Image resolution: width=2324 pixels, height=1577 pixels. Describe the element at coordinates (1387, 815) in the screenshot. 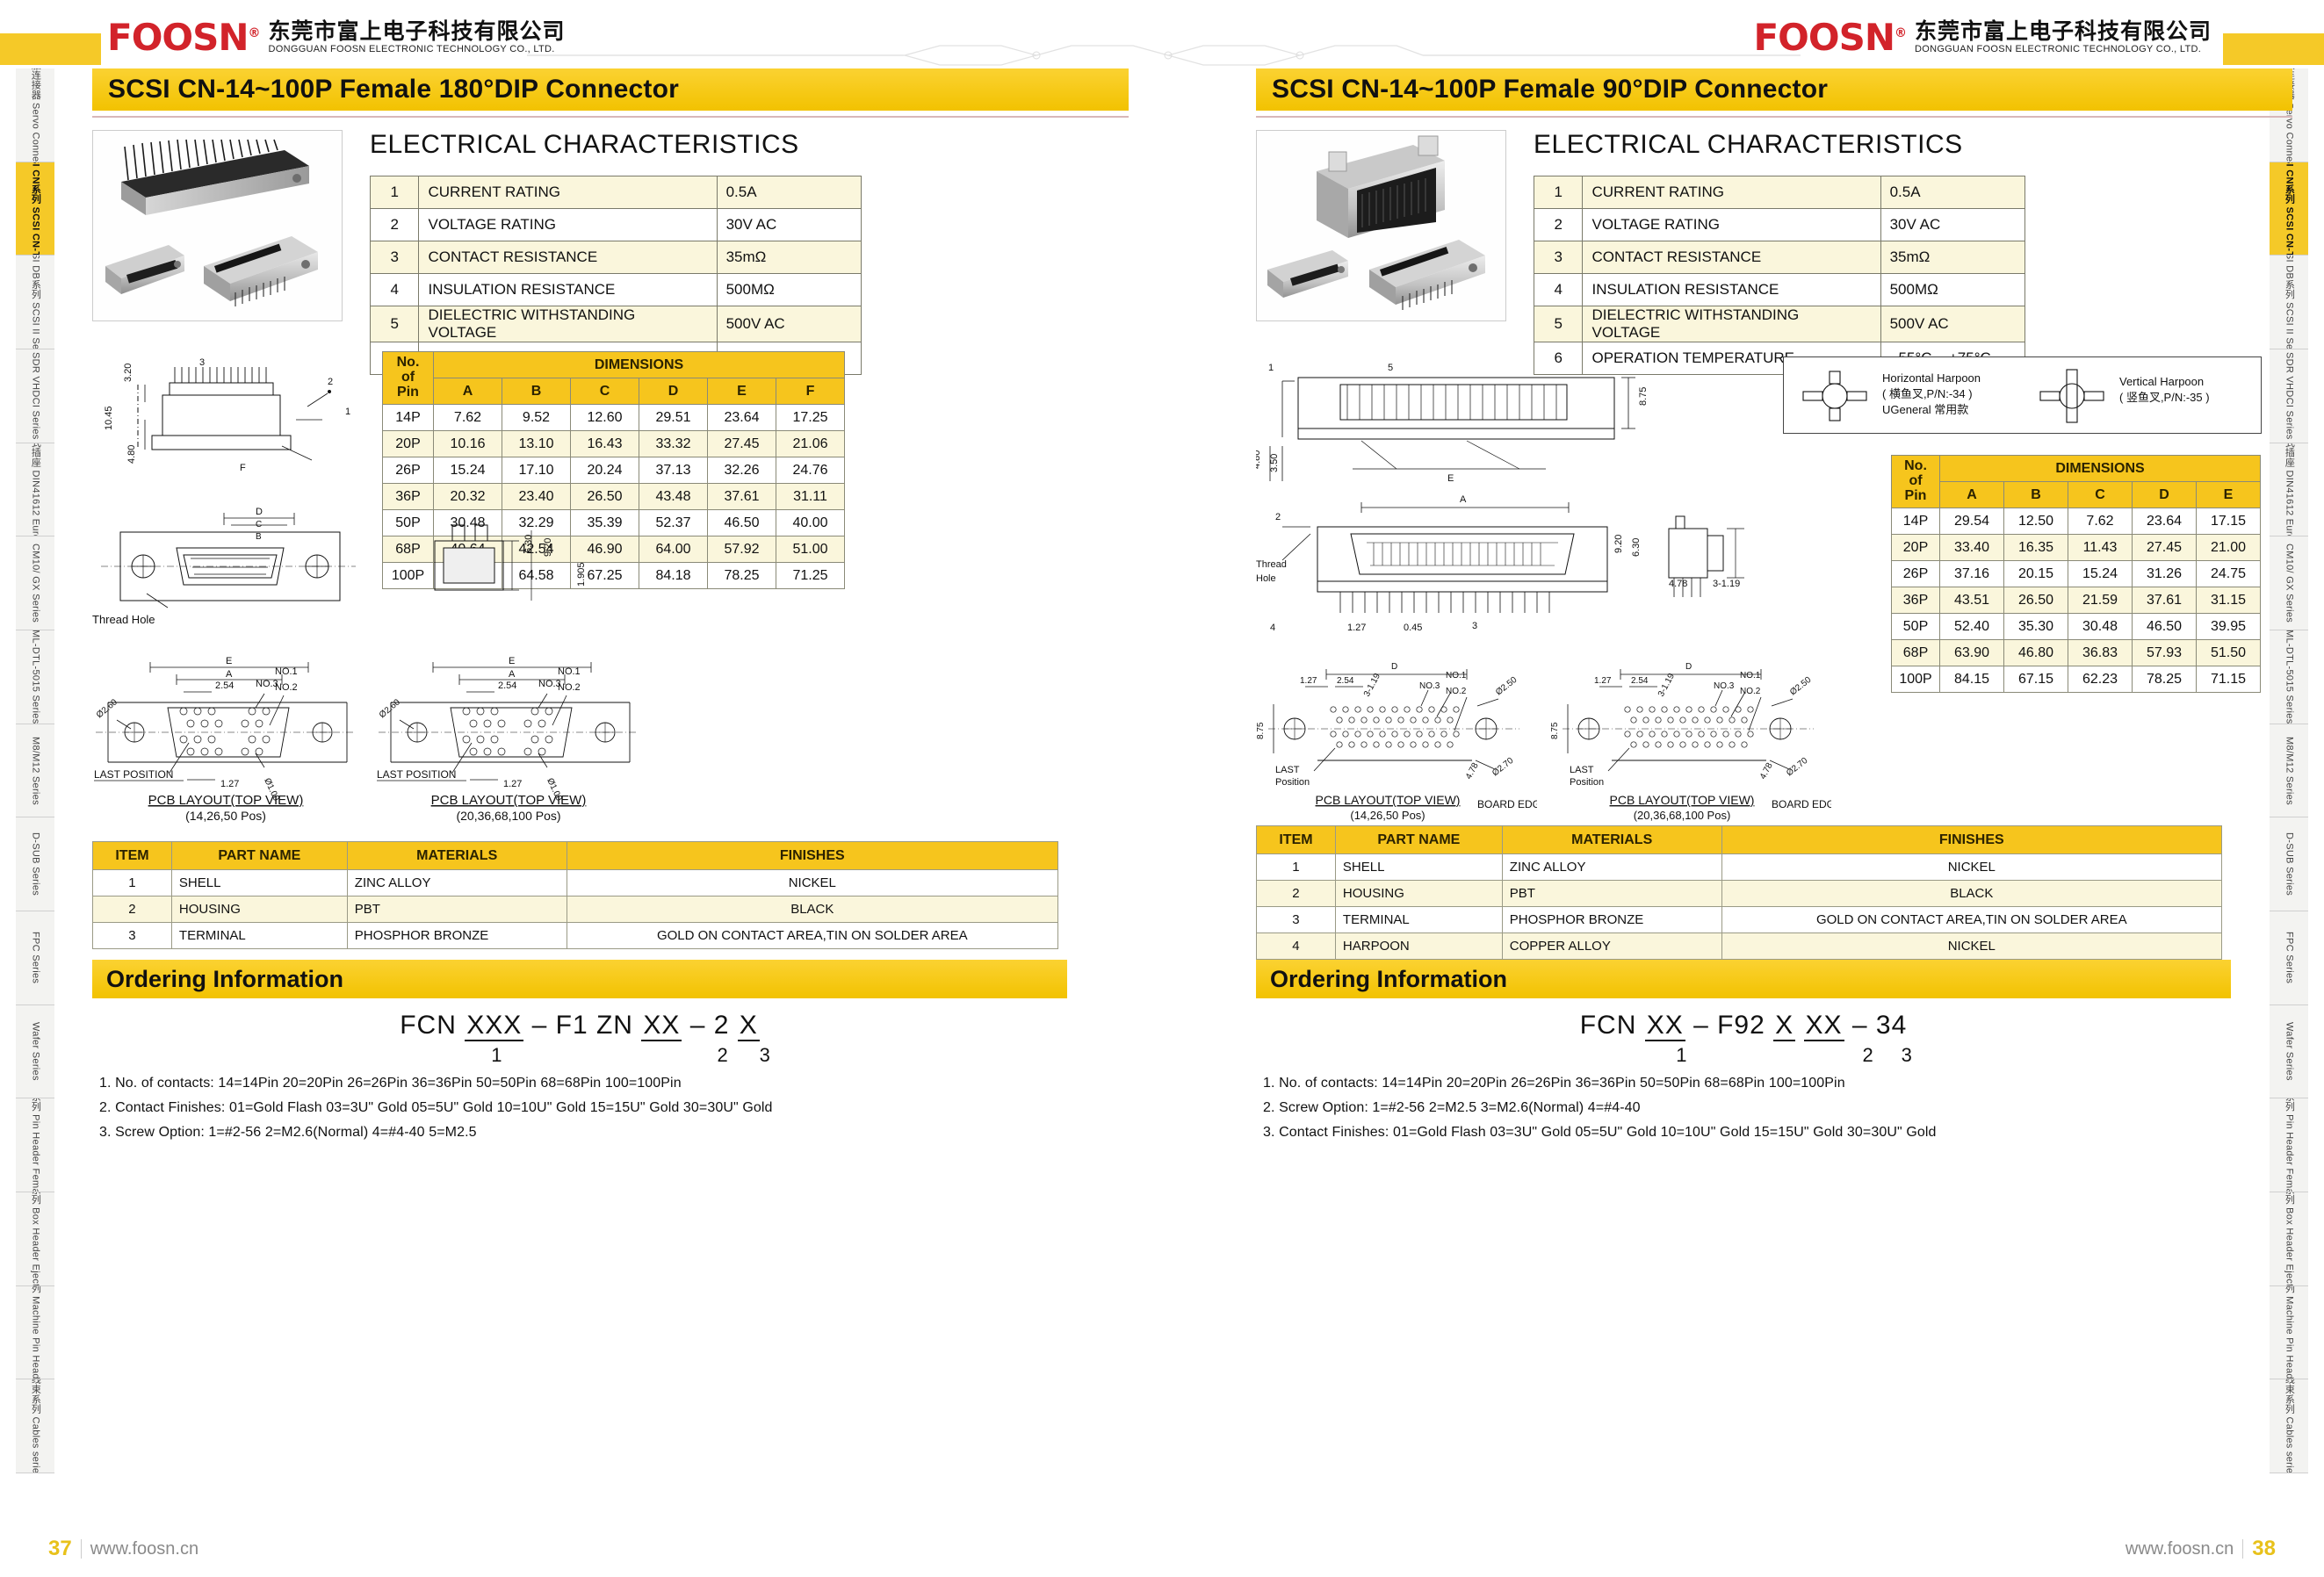

I see `pcb-subcaption-right-1: (14,26,50 Pos)` at that location.